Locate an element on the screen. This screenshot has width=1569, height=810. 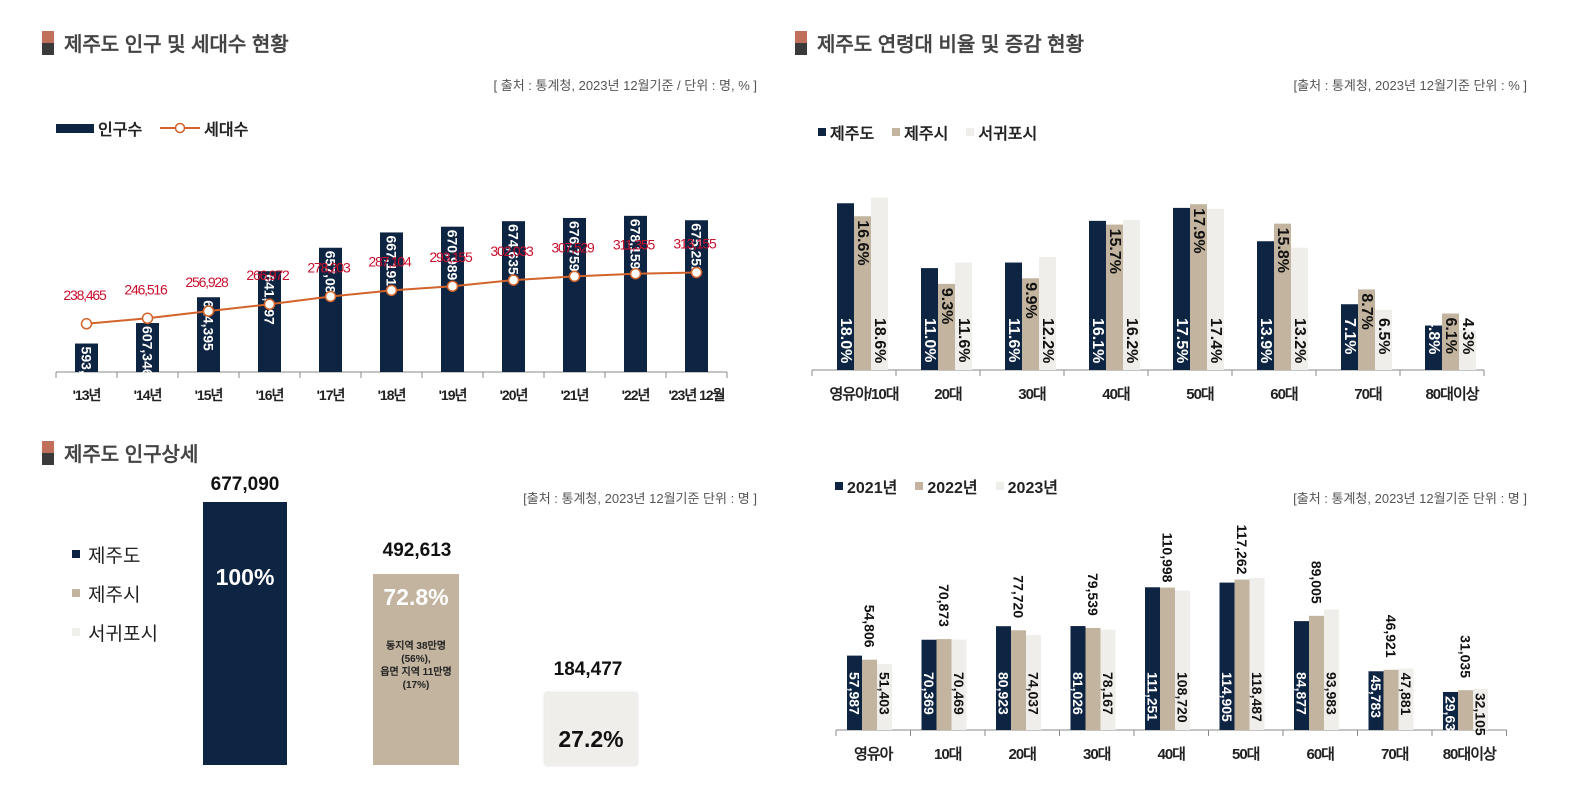
age-population-label: 89,005 is located at coordinates (1317, 582).